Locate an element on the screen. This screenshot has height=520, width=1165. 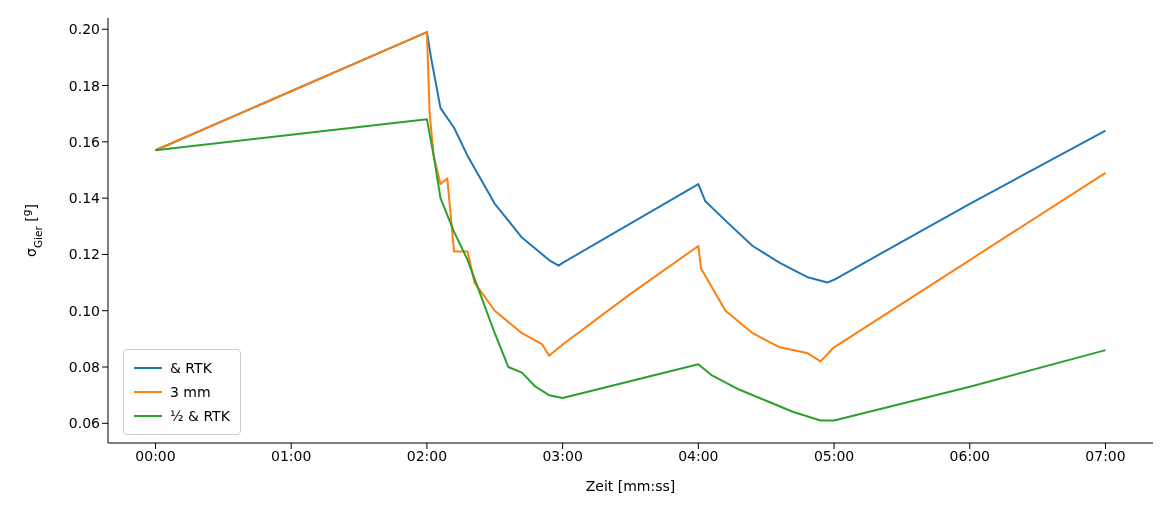
x-tick-label: 03:00 is located at coordinates (562, 455).